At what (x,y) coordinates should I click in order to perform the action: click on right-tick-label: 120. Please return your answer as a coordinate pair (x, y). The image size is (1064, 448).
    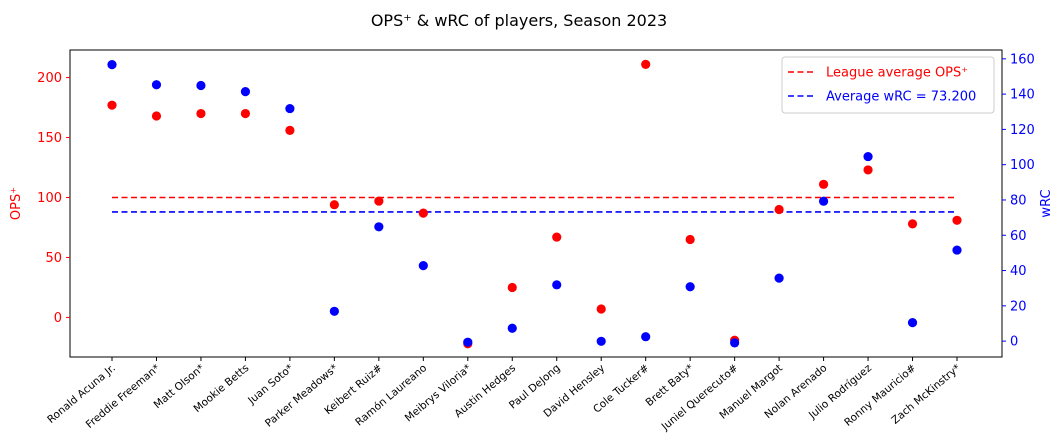
    Looking at the image, I should click on (1022, 130).